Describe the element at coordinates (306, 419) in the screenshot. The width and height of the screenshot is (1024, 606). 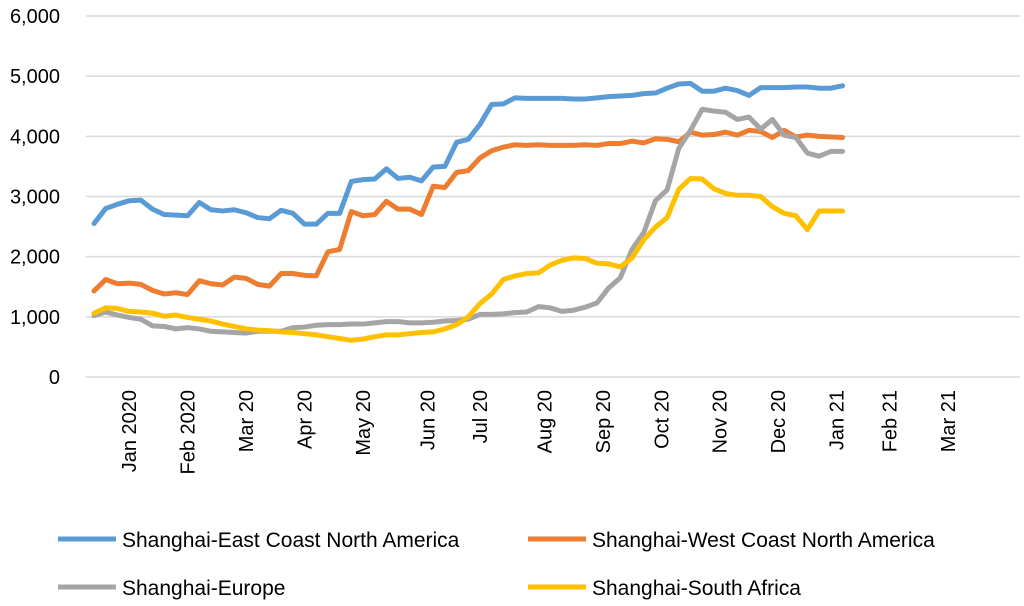
I see `x-tick-label: Apr 20` at that location.